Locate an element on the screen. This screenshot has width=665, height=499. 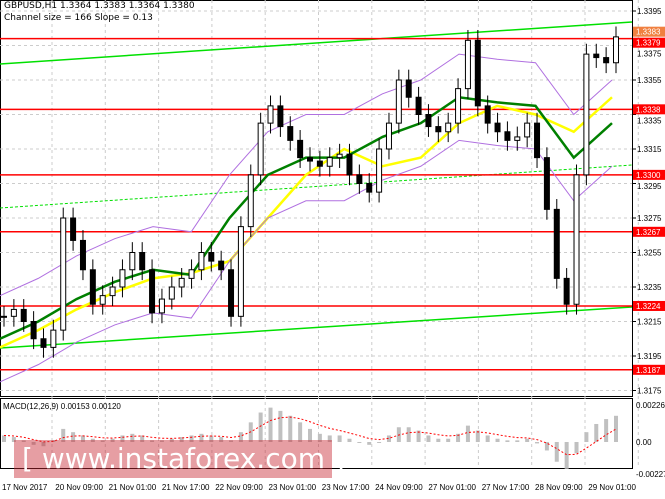
x-tick-label: 20 Nov 09:00 is located at coordinates (79, 487).